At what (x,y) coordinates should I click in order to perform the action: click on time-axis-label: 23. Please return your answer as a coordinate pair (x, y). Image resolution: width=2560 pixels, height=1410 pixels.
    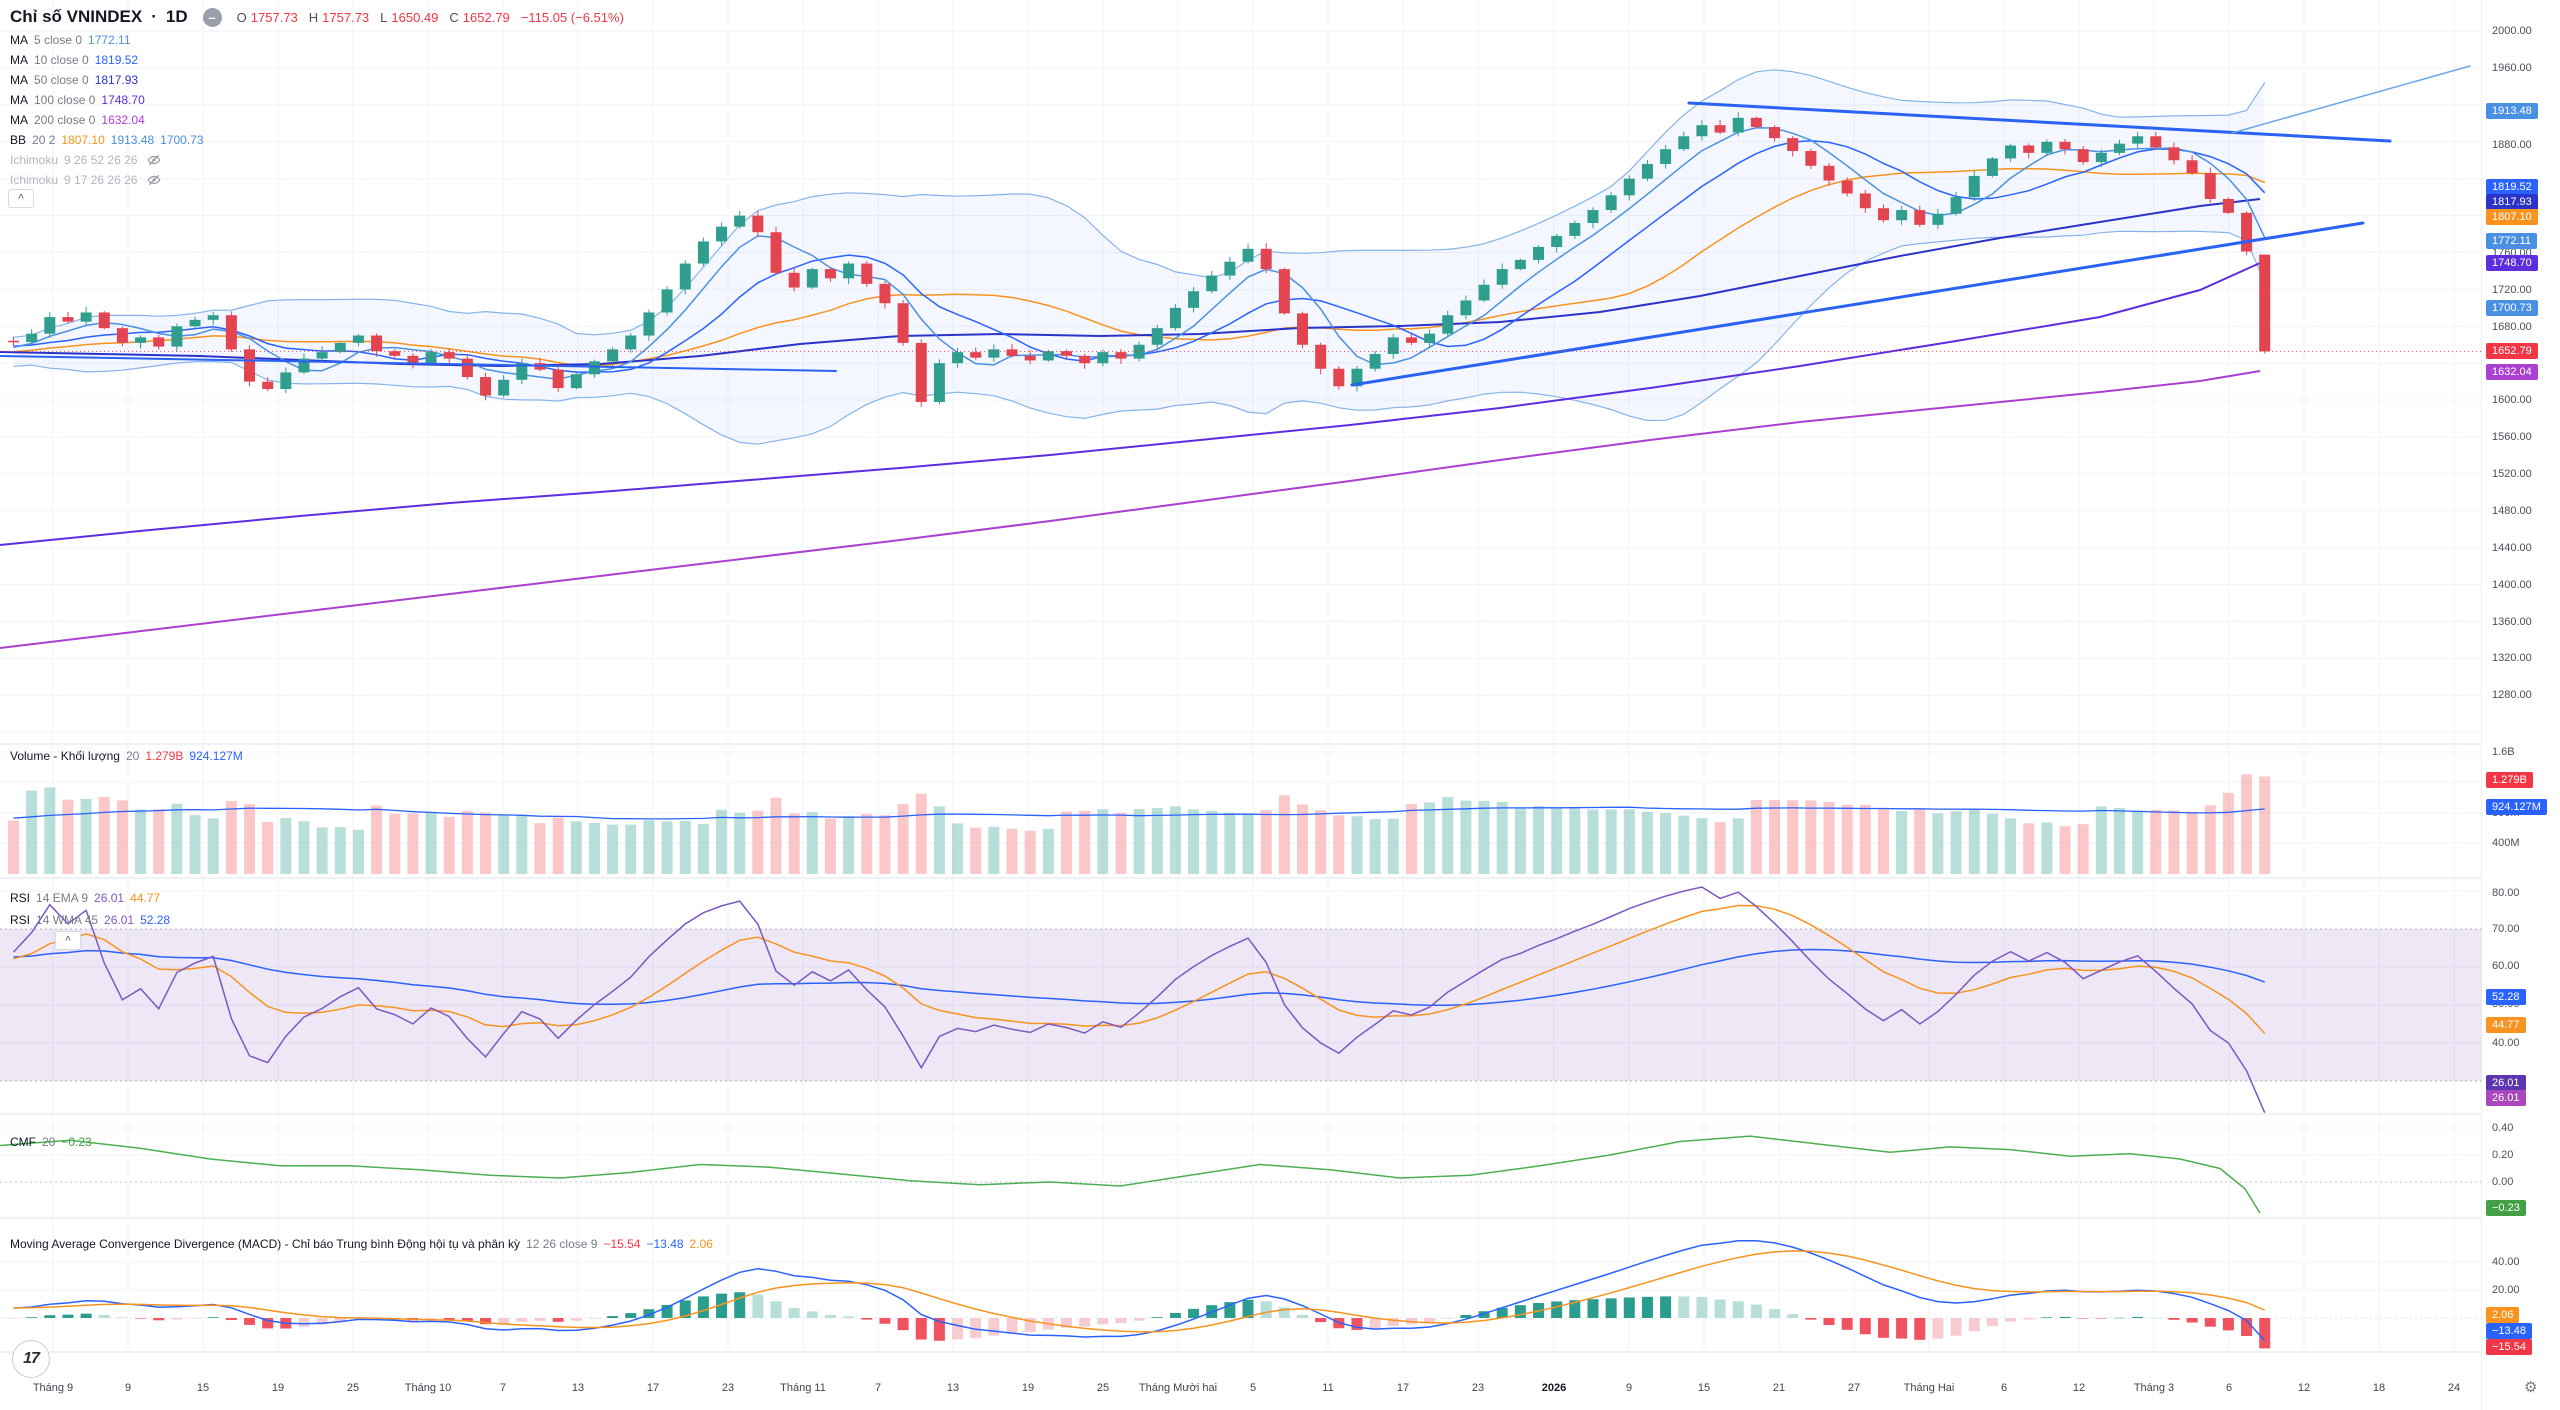
    Looking at the image, I should click on (728, 1388).